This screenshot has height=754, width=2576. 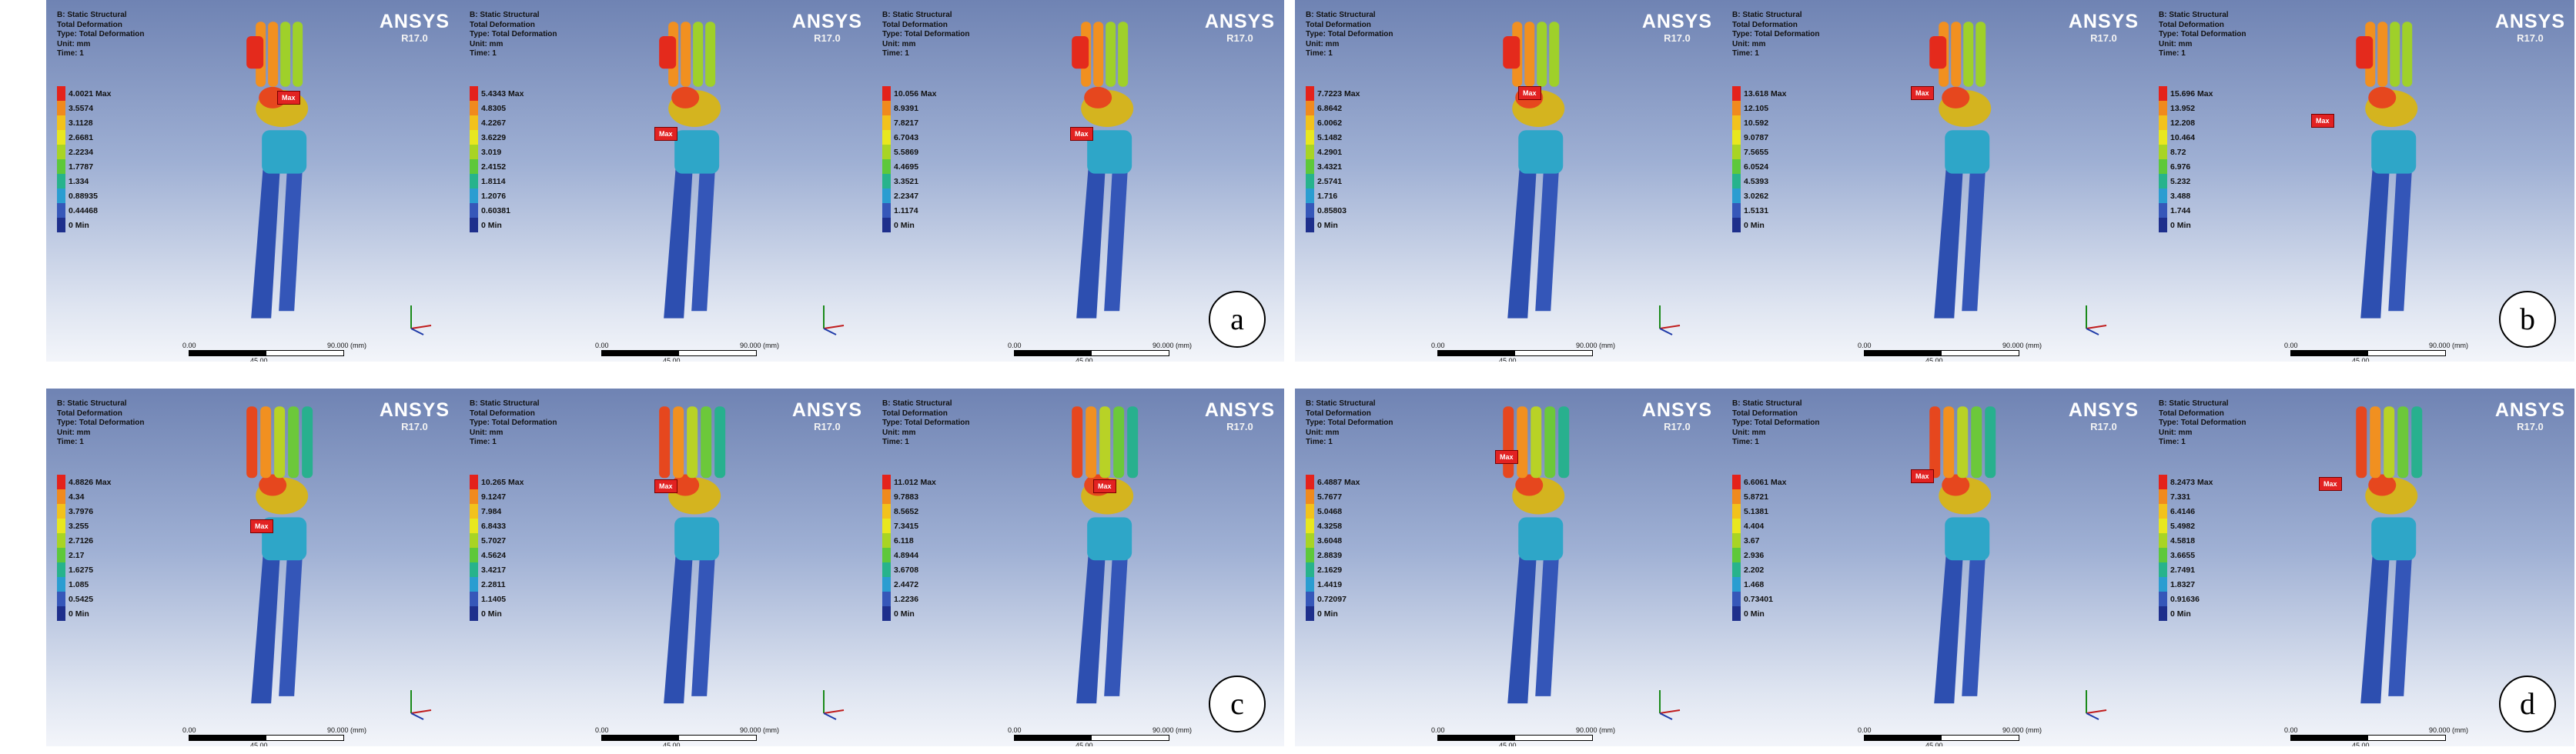 I want to click on legend-value: 4.8944, so click(x=906, y=555).